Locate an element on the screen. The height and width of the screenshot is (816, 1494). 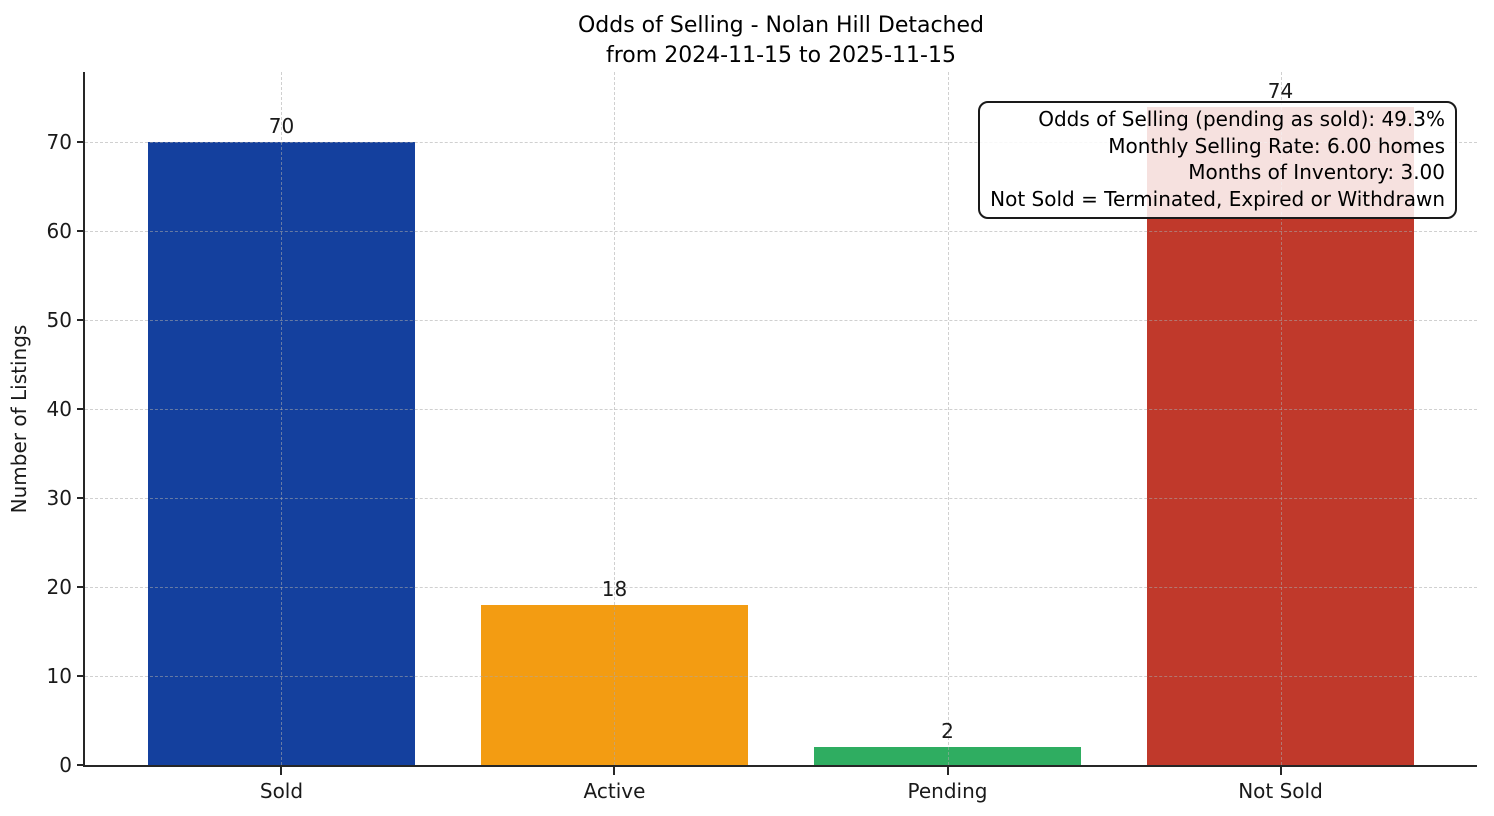
y-tick-label: 70 is located at coordinates (59, 142).